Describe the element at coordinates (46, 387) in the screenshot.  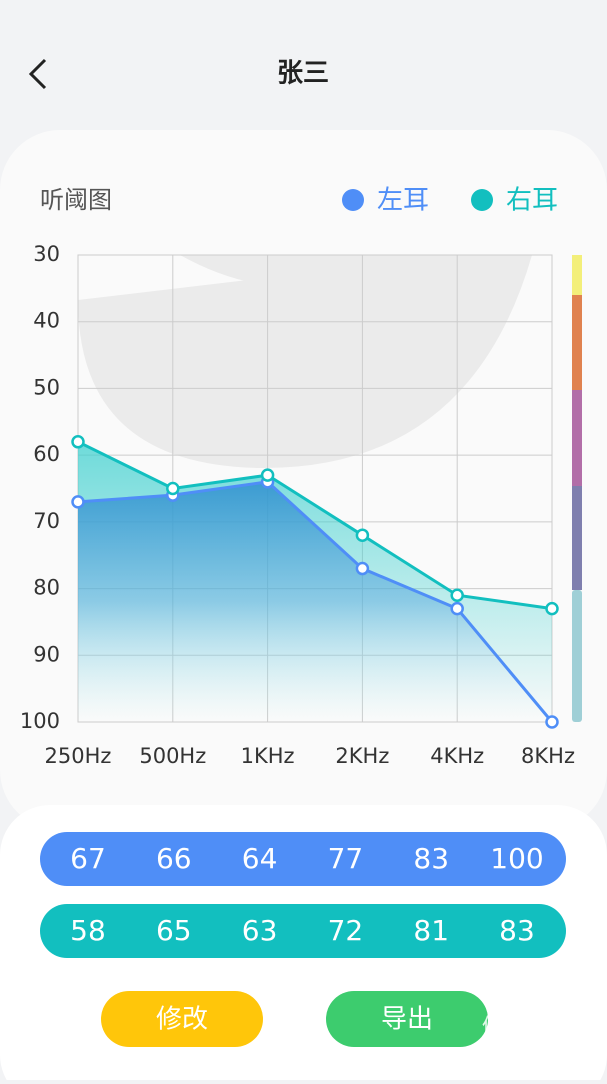
I see `y-tick-label: 50` at that location.